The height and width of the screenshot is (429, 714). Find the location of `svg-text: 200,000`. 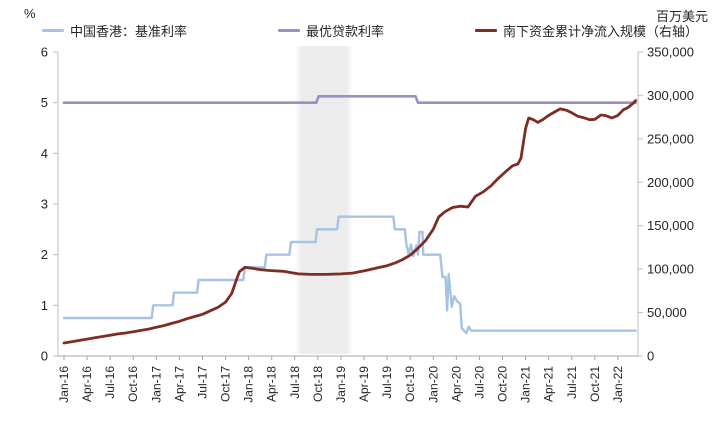

svg-text: 200,000 is located at coordinates (670, 182).